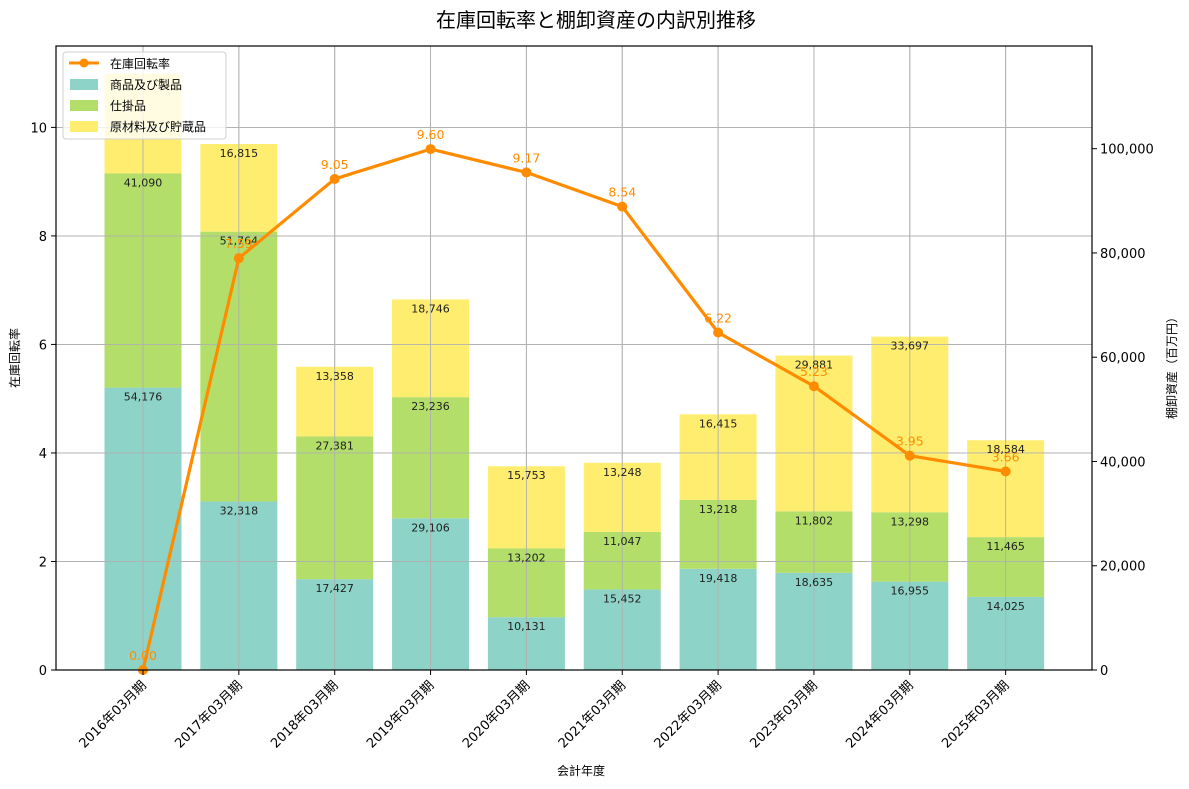 This screenshot has height=789, width=1189. What do you see at coordinates (430, 406) in the screenshot?
I see `svg-text: 23,236` at bounding box center [430, 406].